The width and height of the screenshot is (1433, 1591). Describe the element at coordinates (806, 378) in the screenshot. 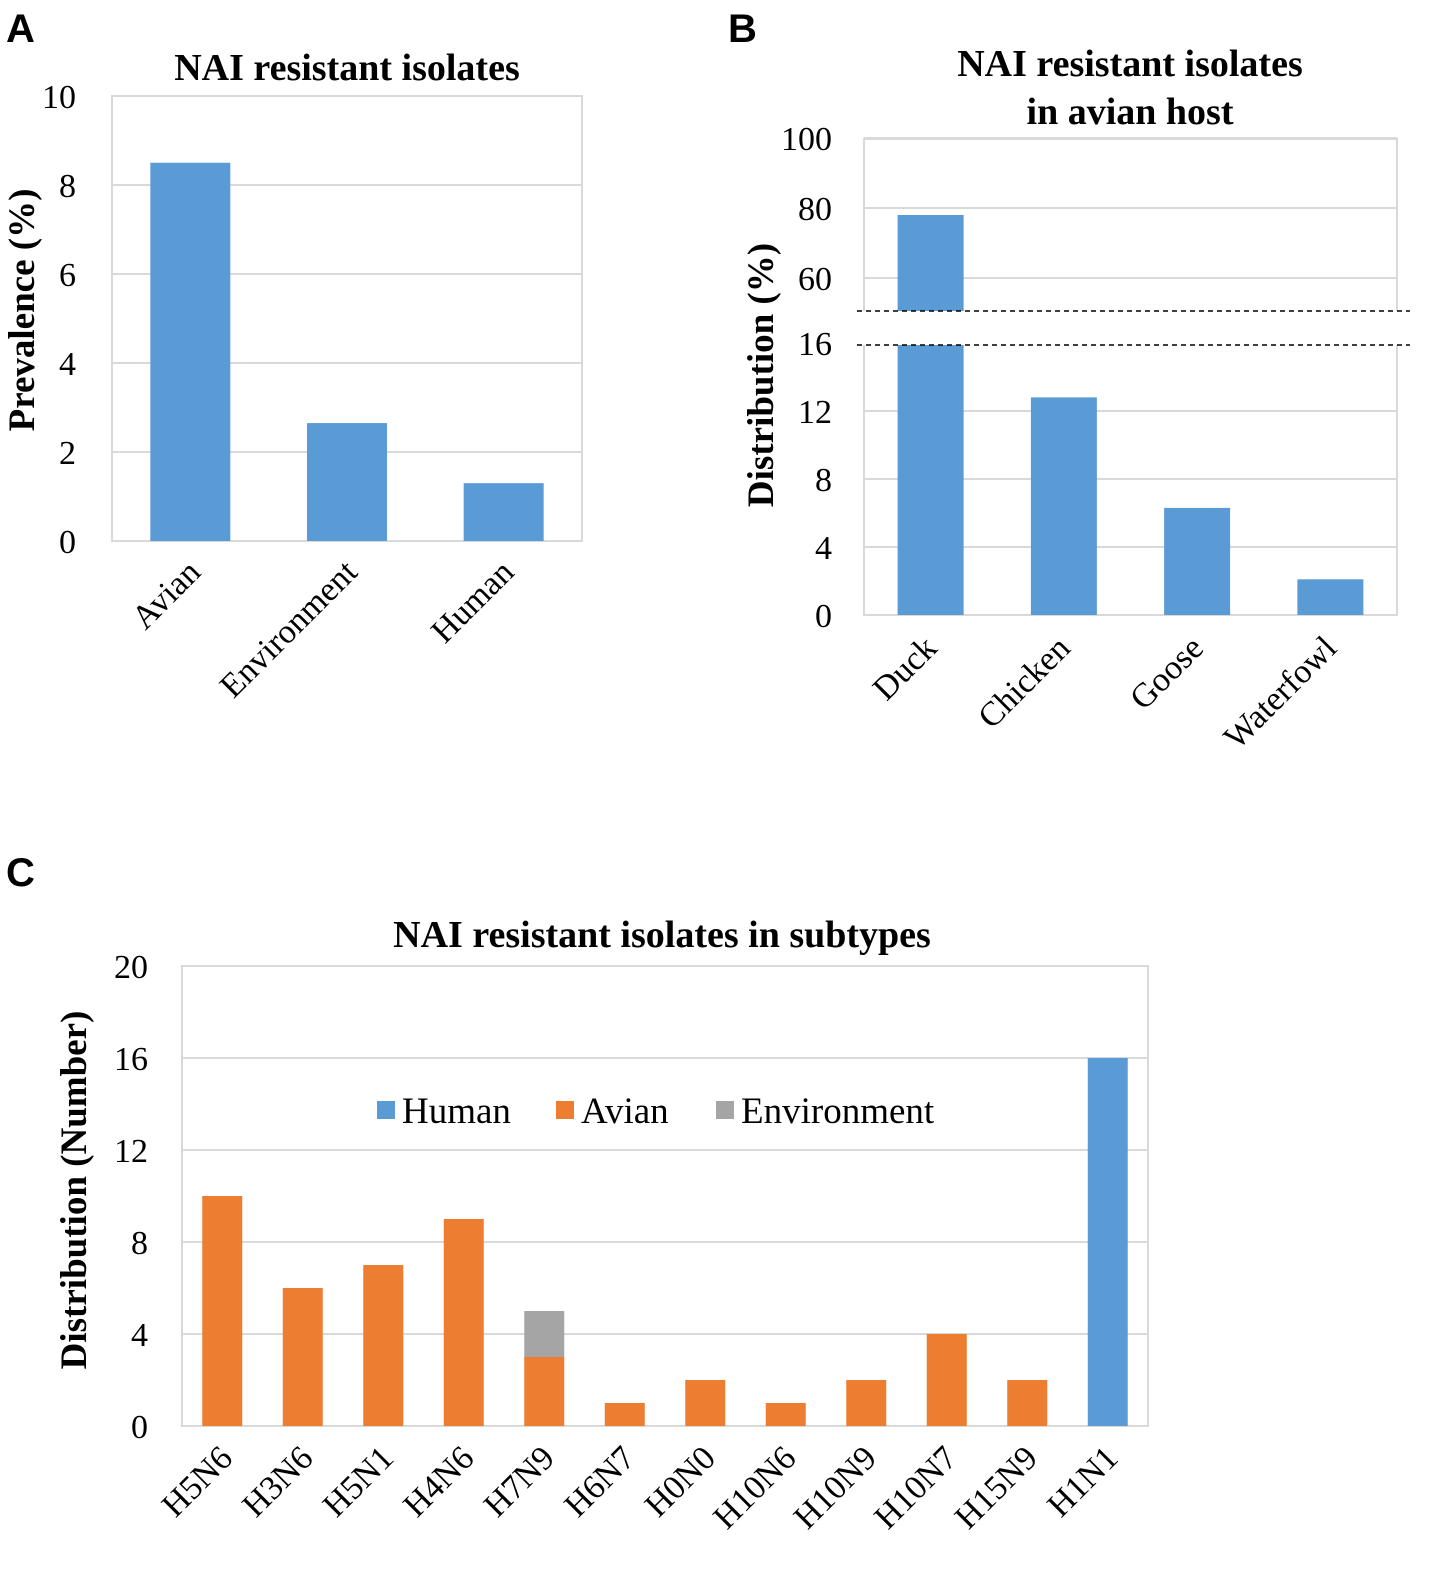

I see `panel-b-y-ticks: 0 4 8 12 16 60 80 100` at that location.